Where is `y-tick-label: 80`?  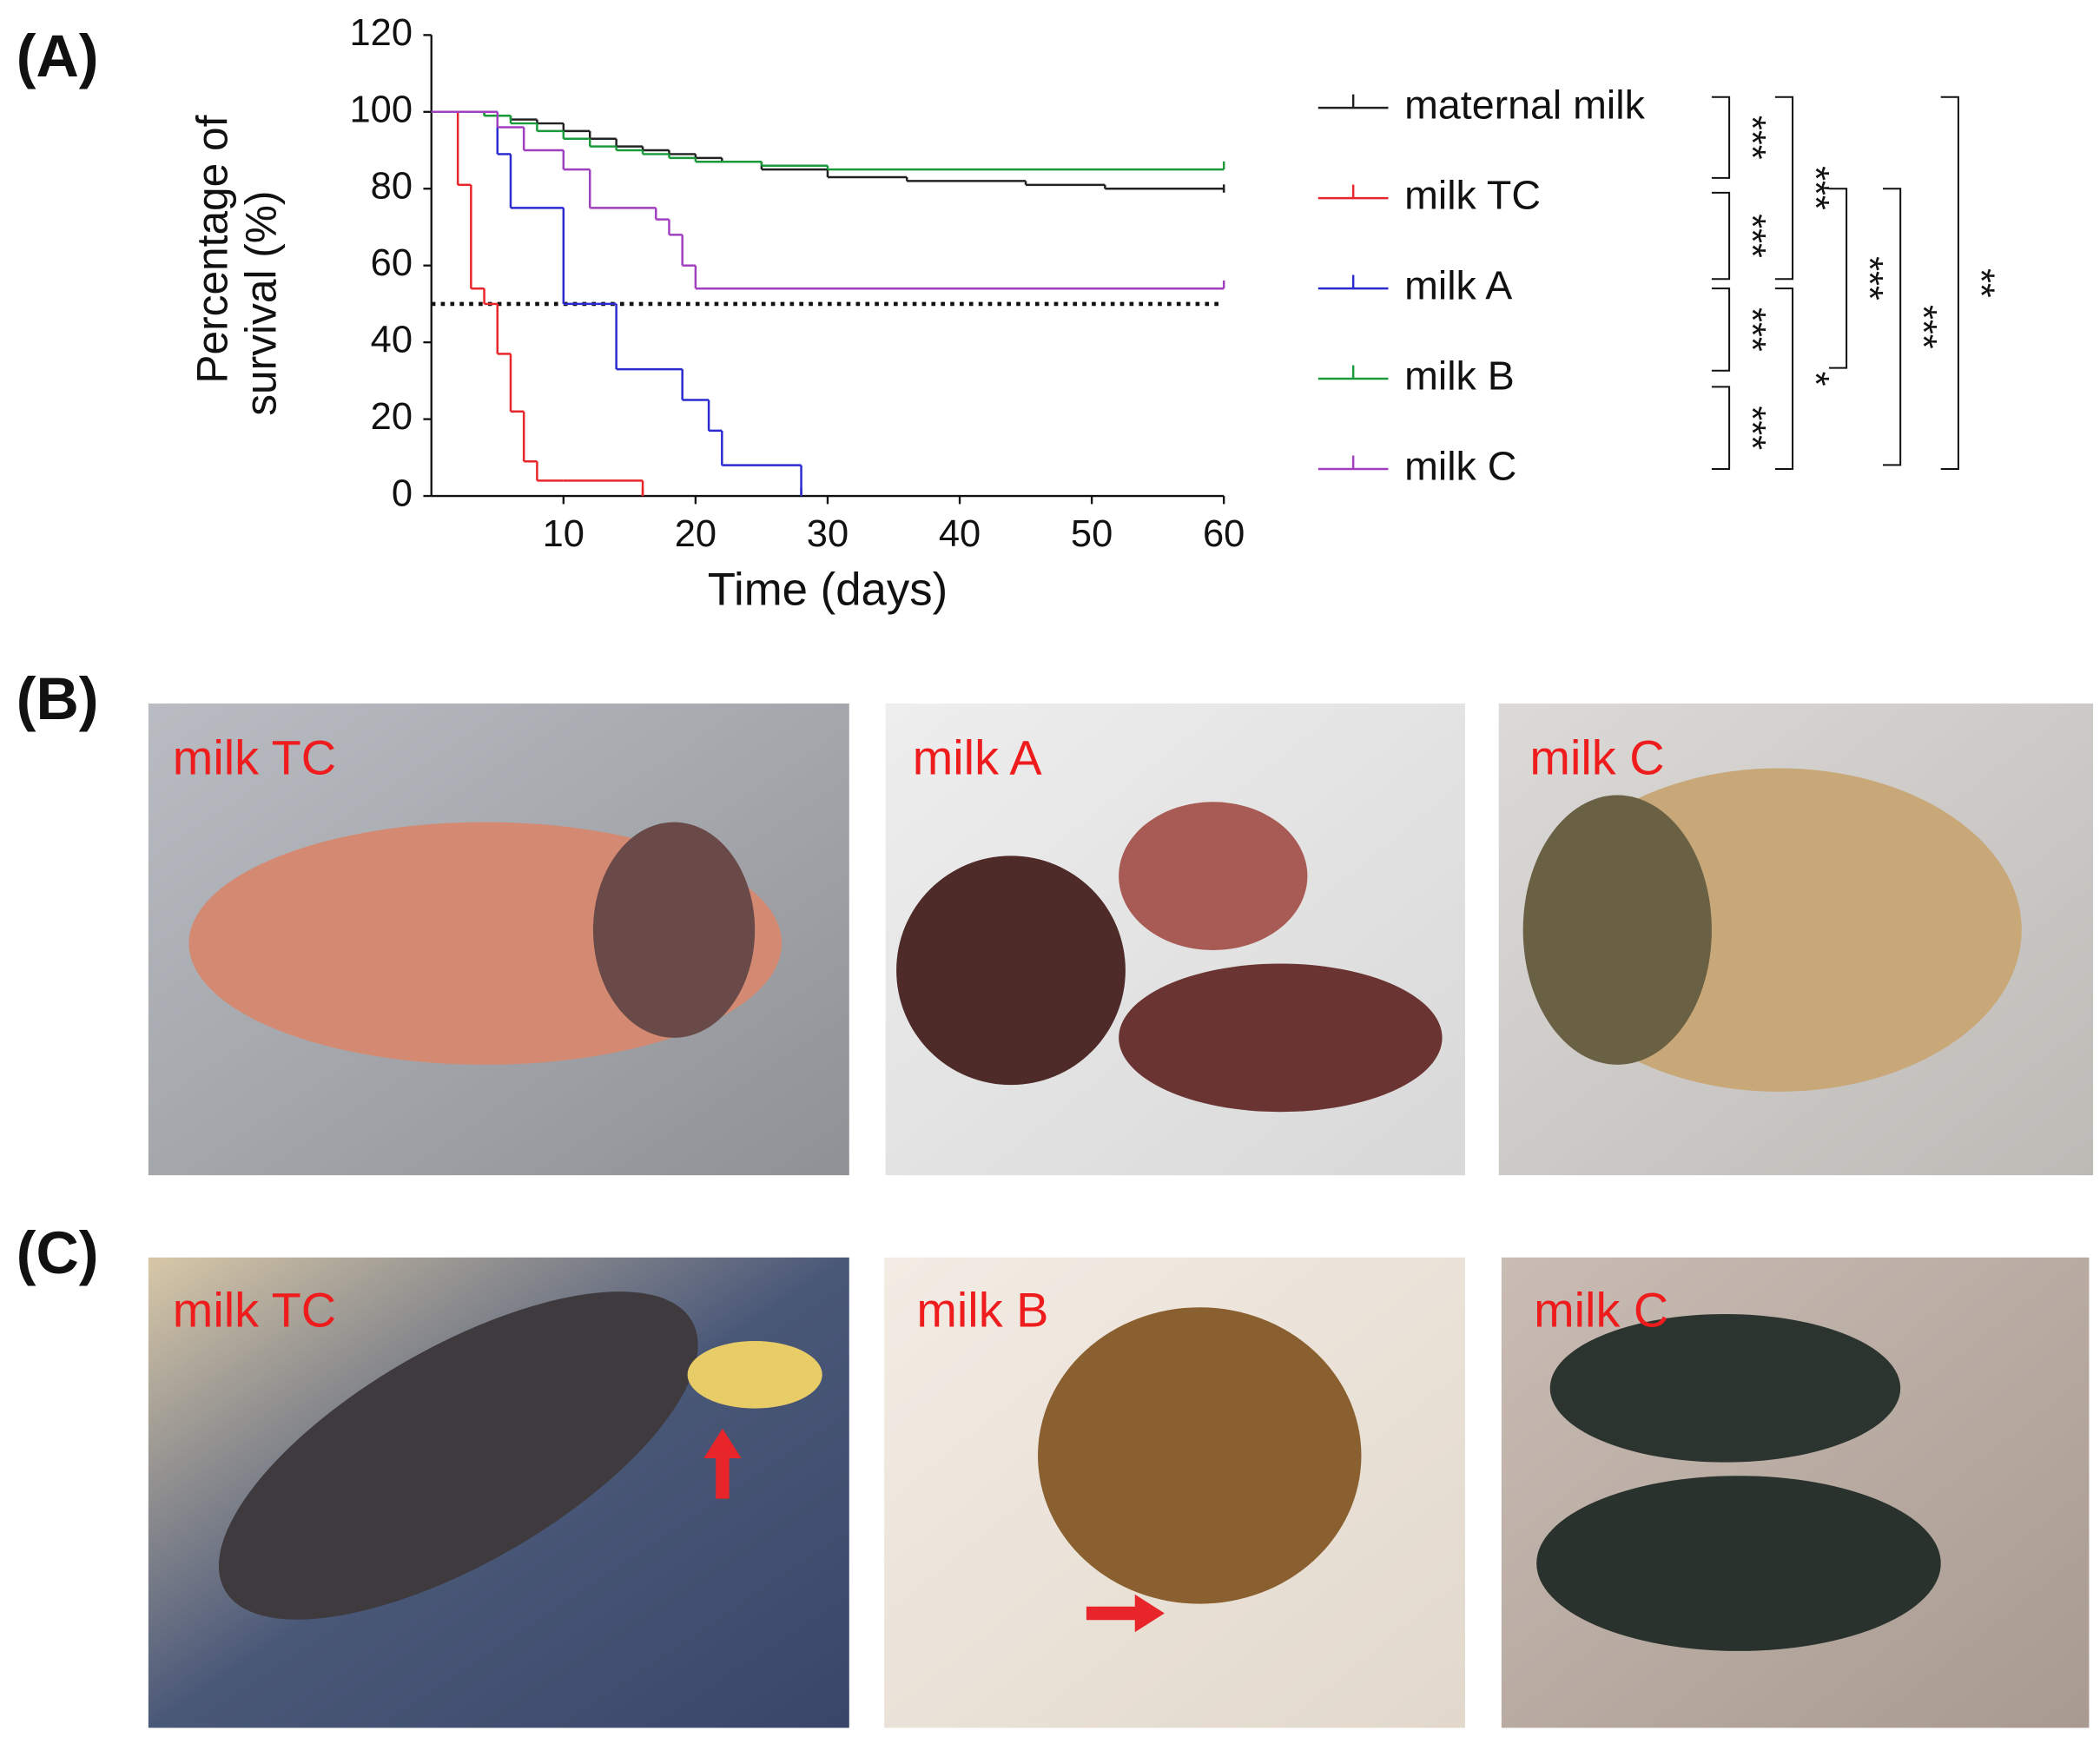
y-tick-label: 80 is located at coordinates (392, 187).